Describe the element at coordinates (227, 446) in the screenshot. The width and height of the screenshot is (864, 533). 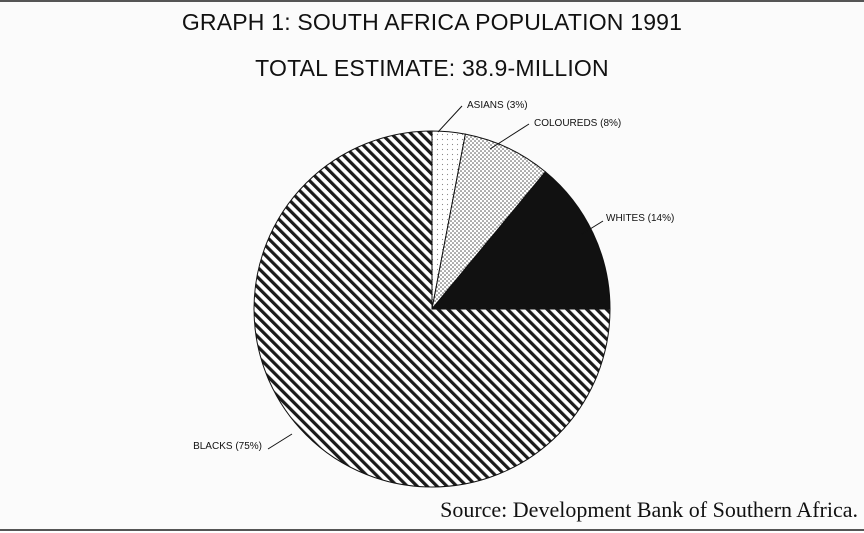
I see `slice-label: BLACKS (75%)` at that location.